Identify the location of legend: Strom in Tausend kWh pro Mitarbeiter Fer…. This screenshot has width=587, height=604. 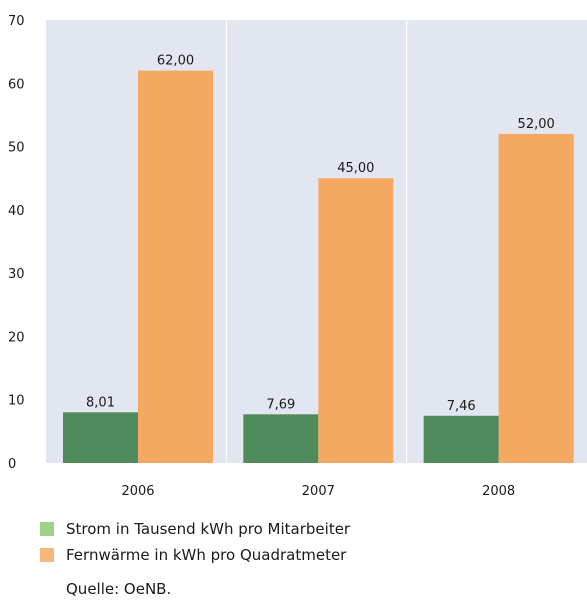
(195, 542).